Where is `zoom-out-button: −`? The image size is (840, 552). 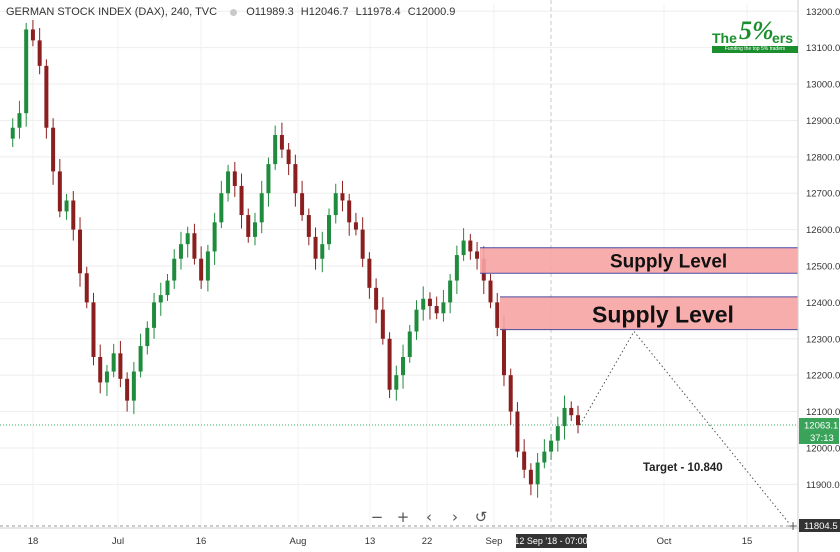 zoom-out-button: − is located at coordinates (377, 517).